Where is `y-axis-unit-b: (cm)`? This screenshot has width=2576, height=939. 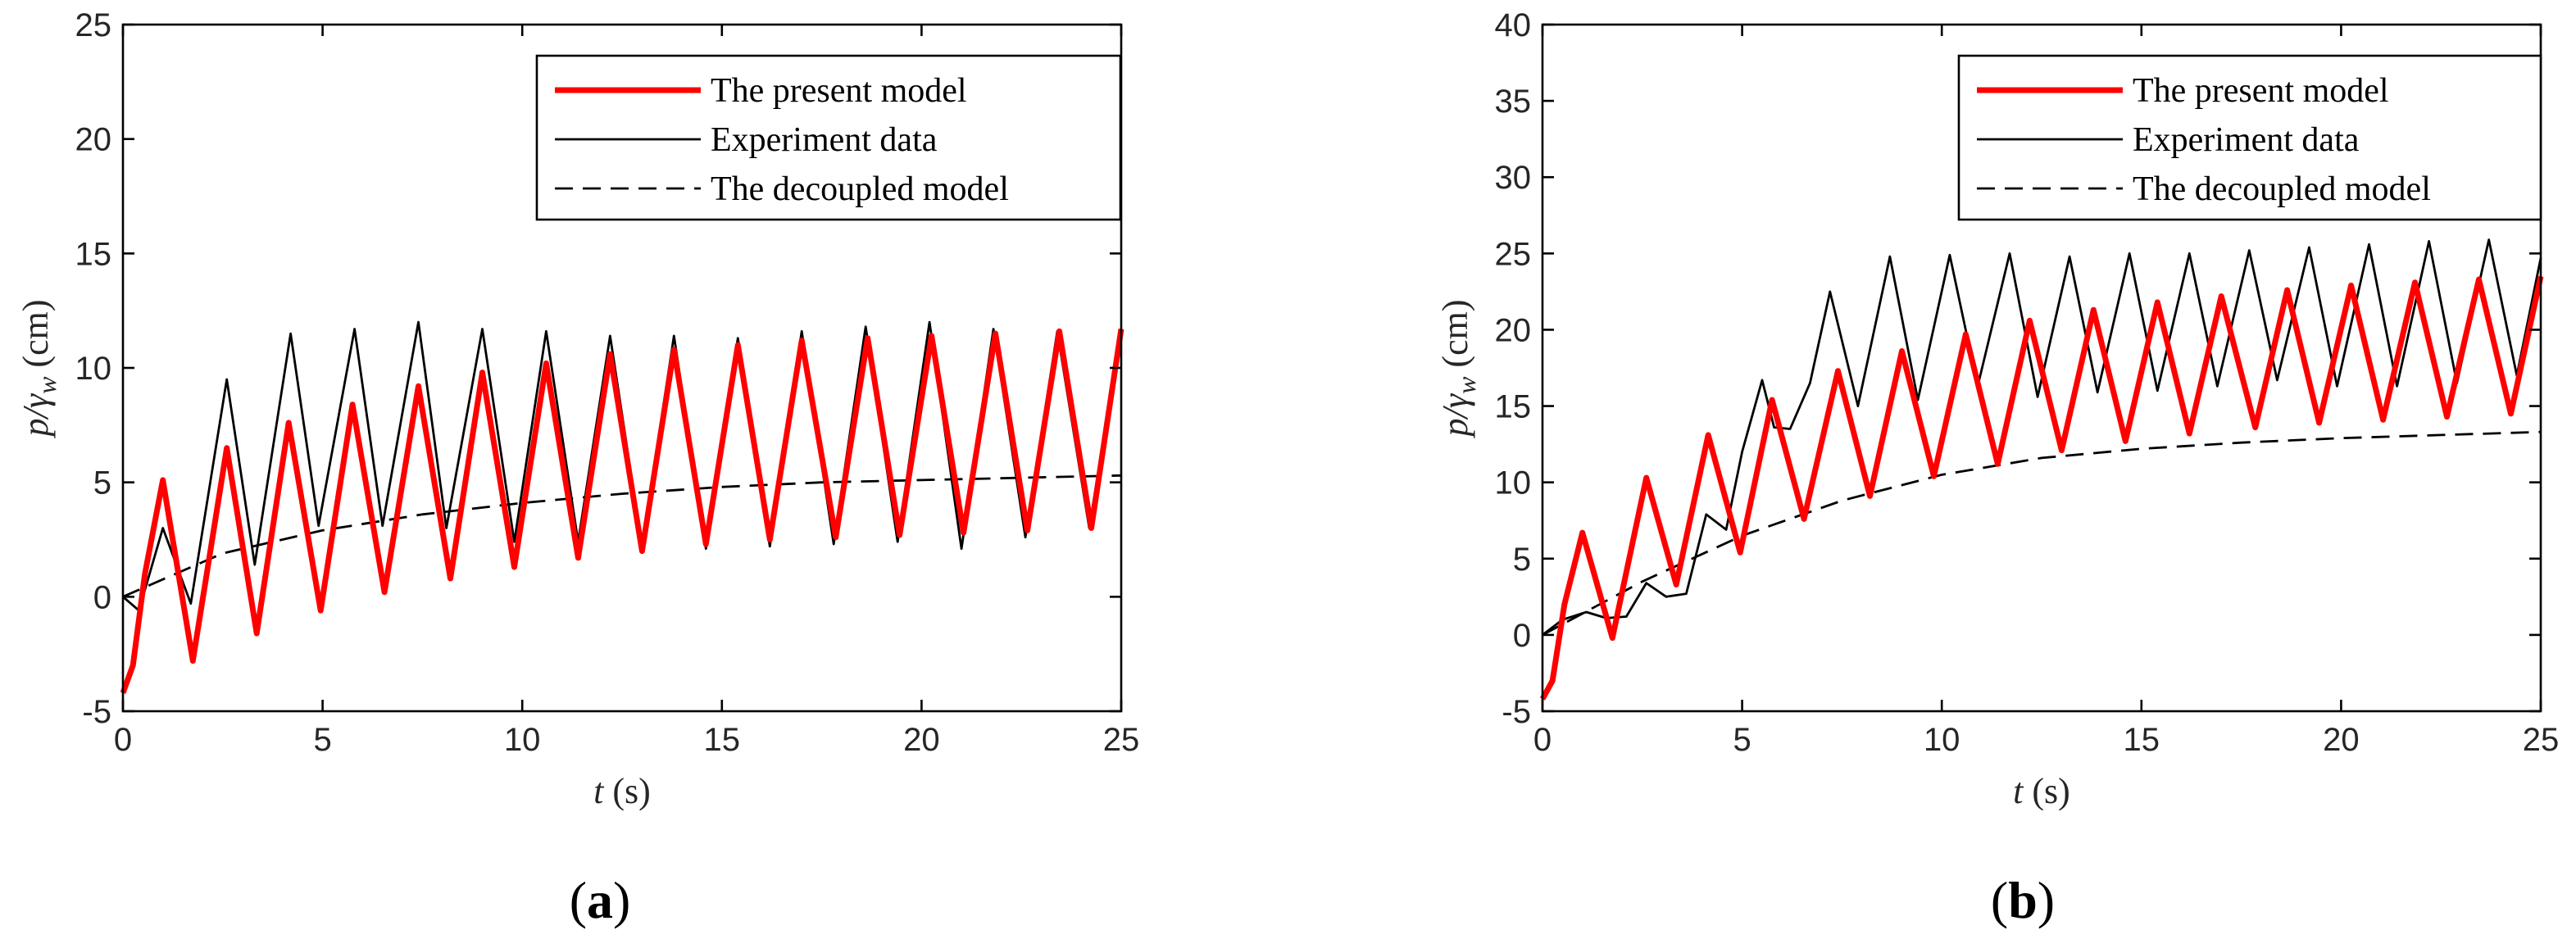
y-axis-unit-b: (cm) is located at coordinates (1455, 338).